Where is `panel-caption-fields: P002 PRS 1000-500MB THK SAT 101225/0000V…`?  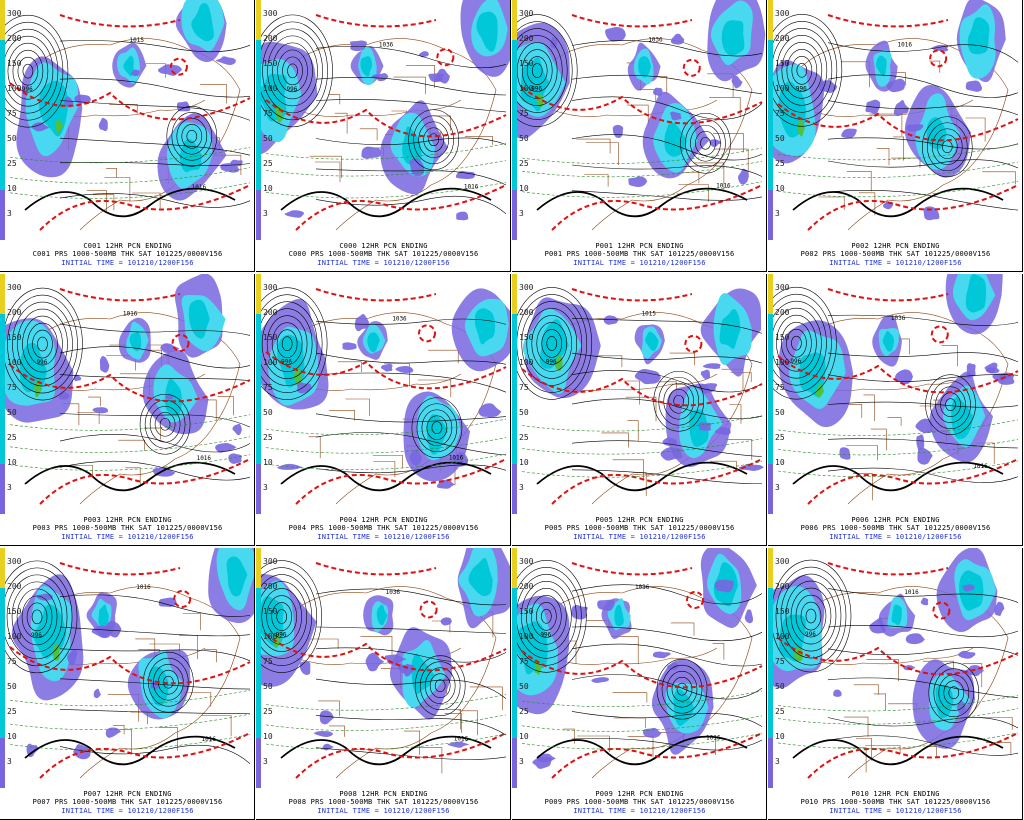
panel-caption-fields: P002 PRS 1000-500MB THK SAT 101225/0000V… is located at coordinates (895, 254).